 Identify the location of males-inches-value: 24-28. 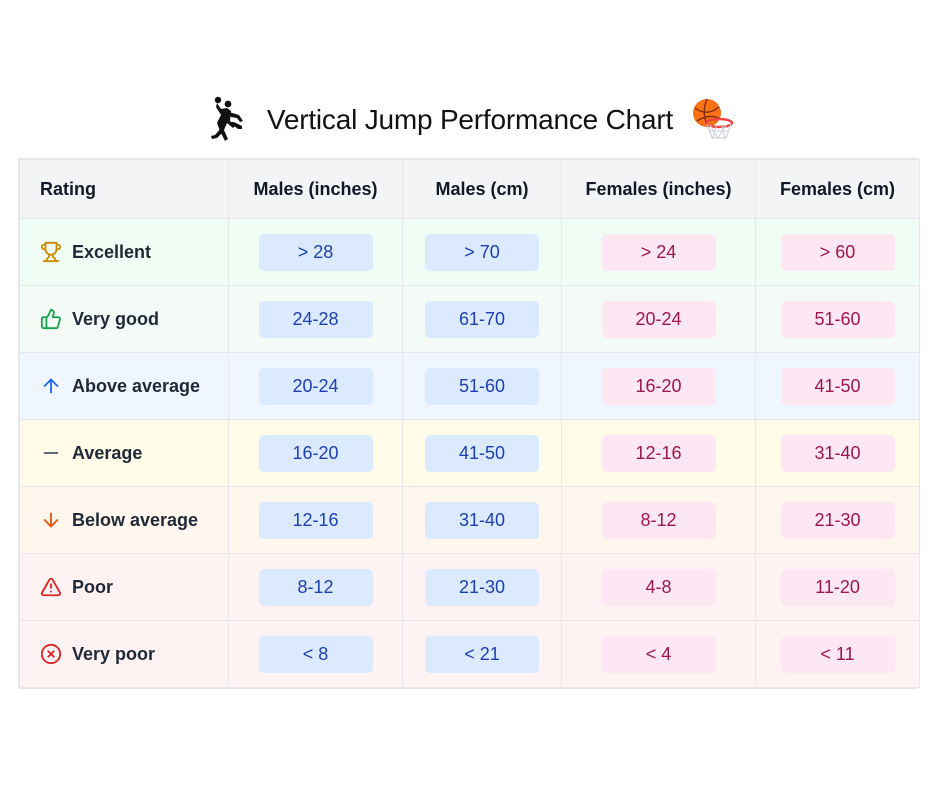
(315, 319).